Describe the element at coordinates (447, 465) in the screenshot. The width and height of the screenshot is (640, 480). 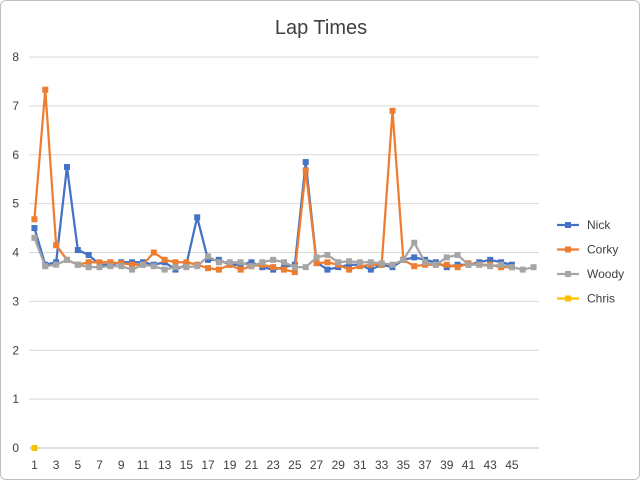
I see `x-tick-label: 39` at that location.